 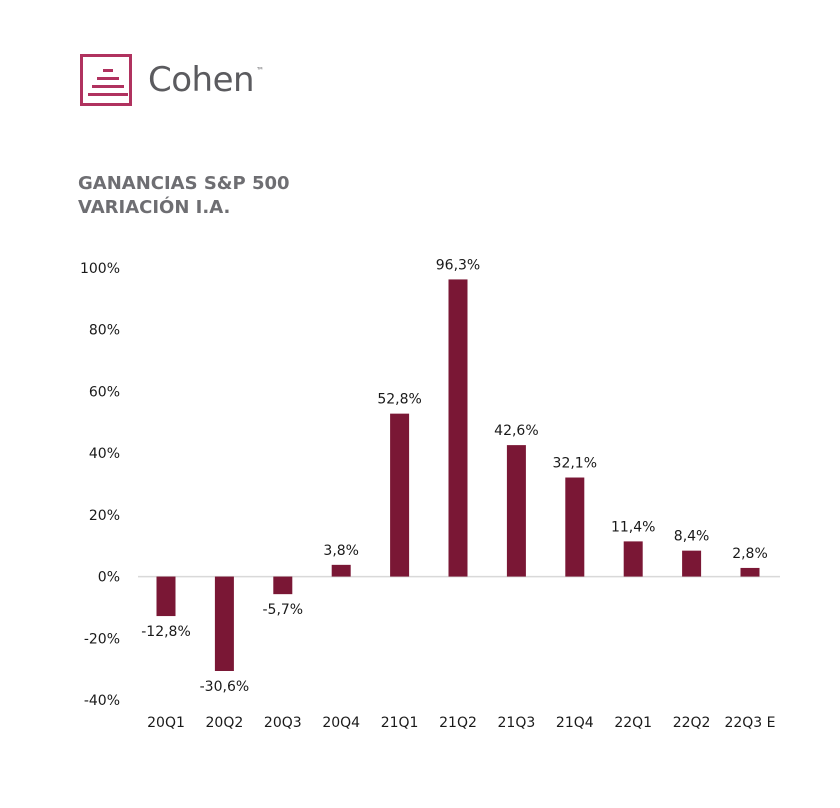 What do you see at coordinates (692, 723) in the screenshot?
I see `x-tick-label: 22Q2` at bounding box center [692, 723].